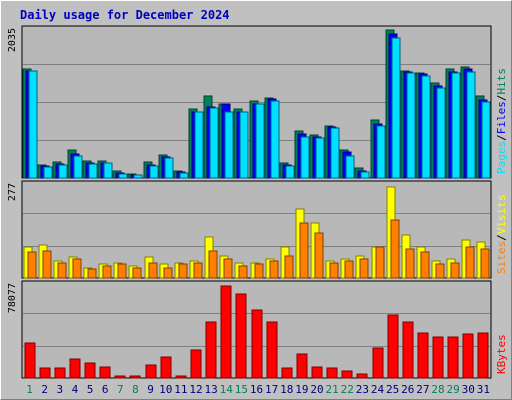 The width and height of the screenshot is (512, 400). I want to click on day-label-2: 2, so click(44, 389).